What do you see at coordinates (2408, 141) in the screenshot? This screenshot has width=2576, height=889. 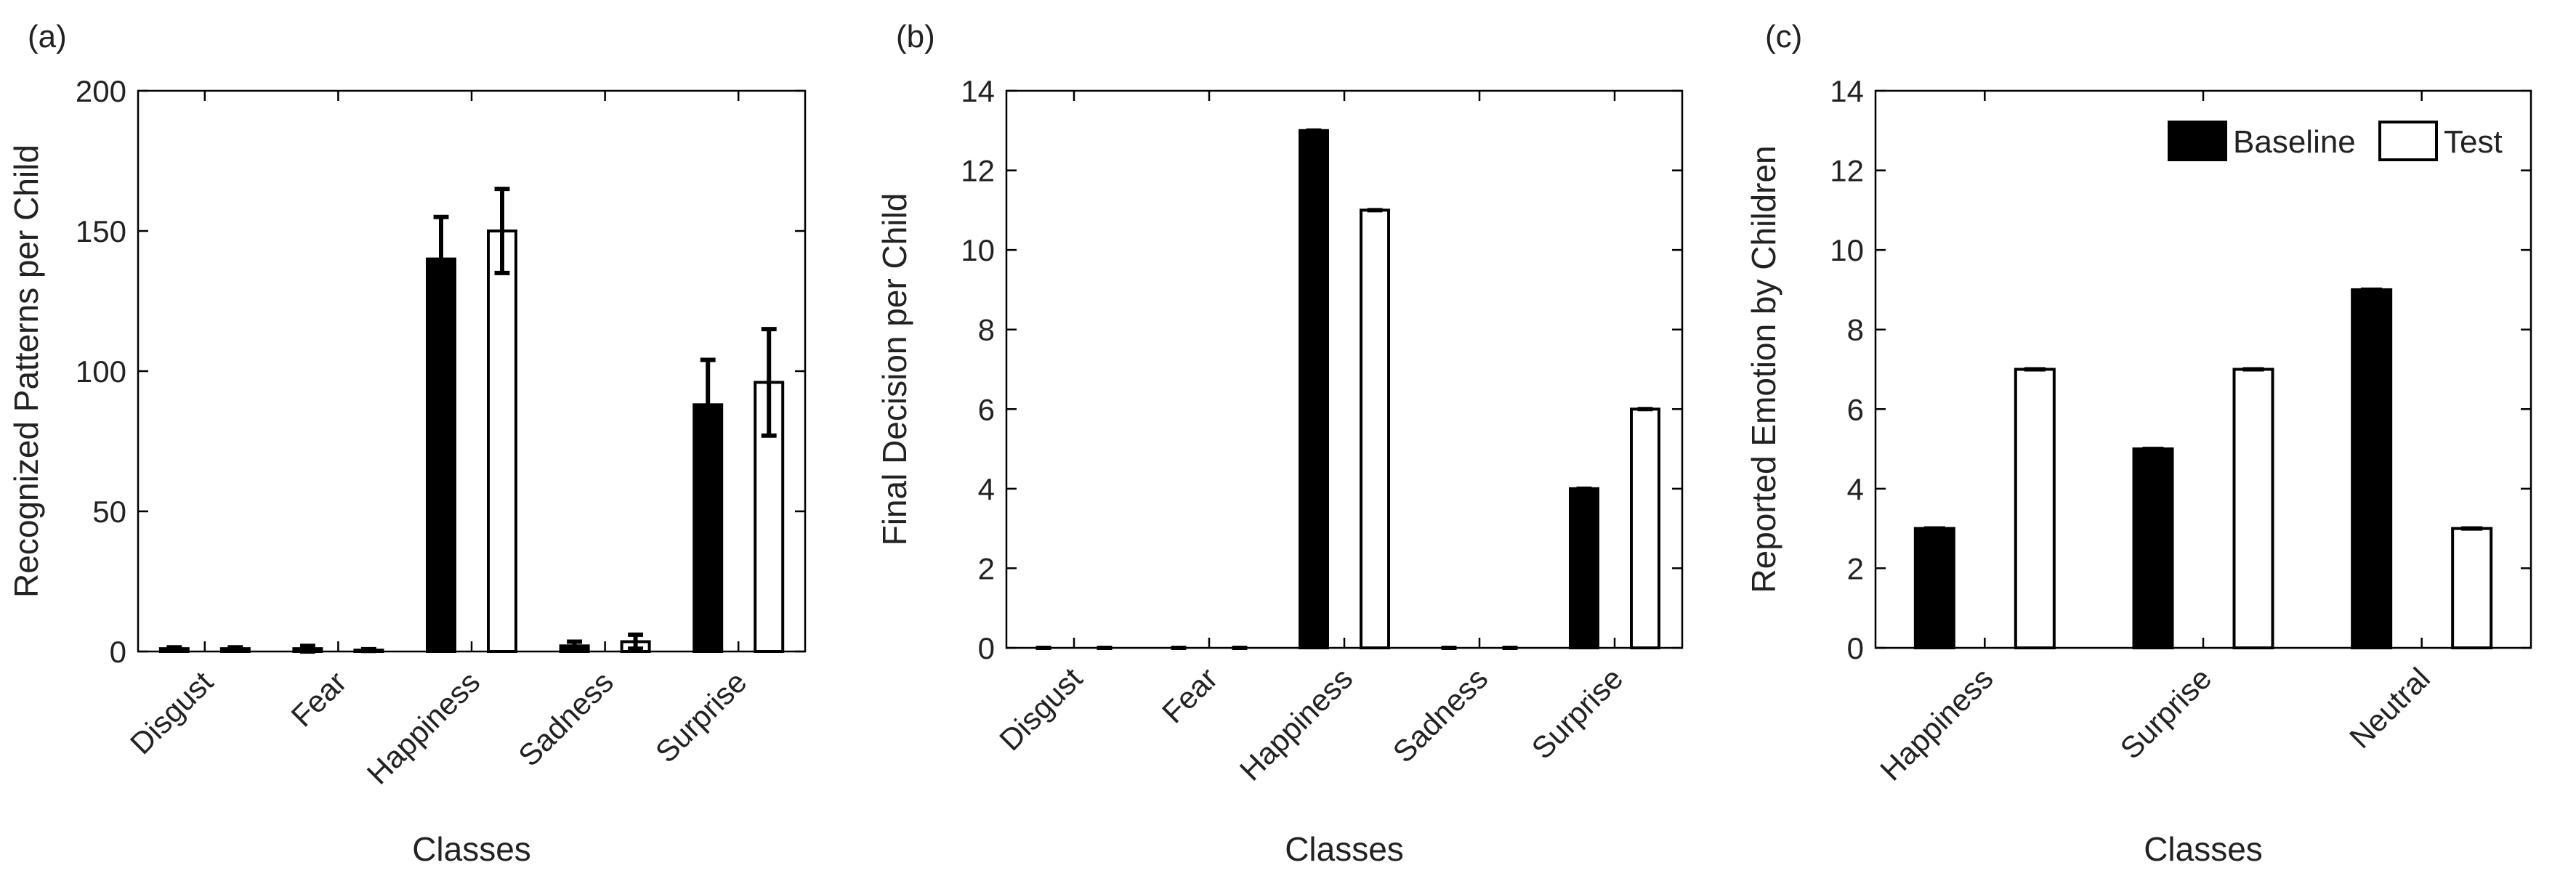 I see `legend-swatch-test` at bounding box center [2408, 141].